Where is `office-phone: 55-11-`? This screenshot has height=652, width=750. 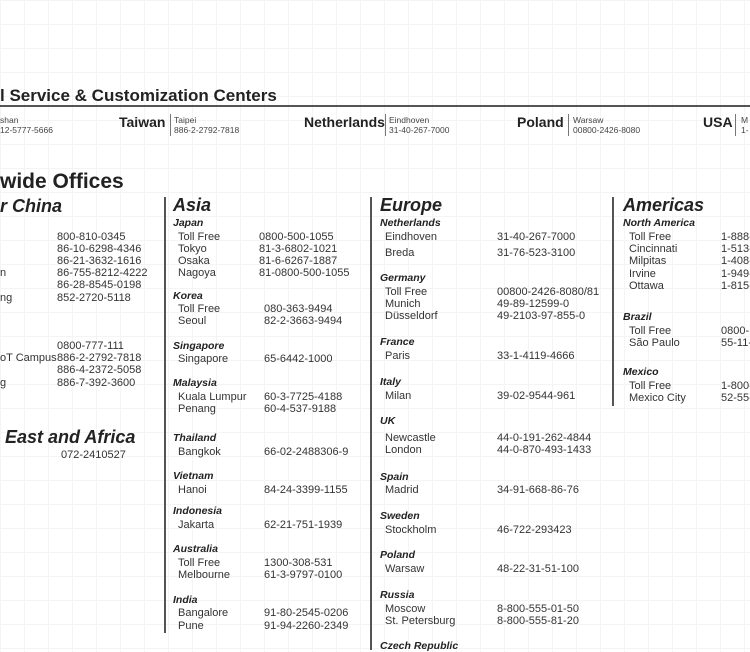
office-phone: 55-11- is located at coordinates (735, 343).